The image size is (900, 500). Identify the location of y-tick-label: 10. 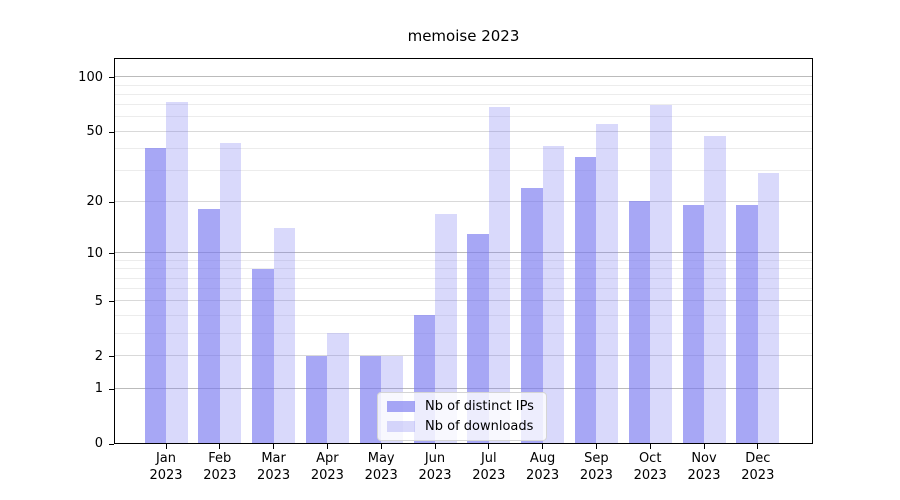
(94, 253).